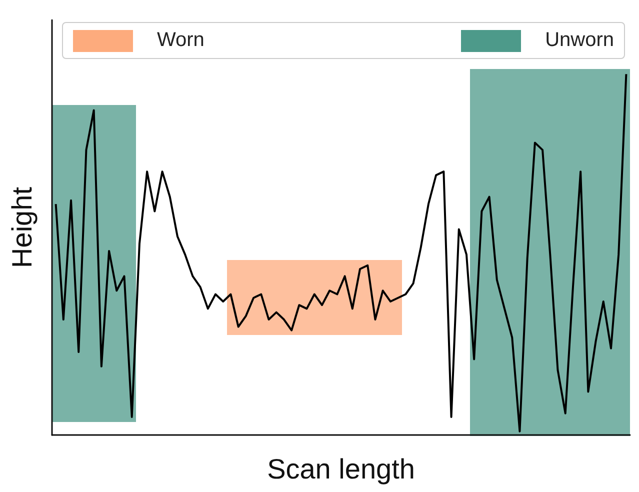 This screenshot has width=639, height=492. What do you see at coordinates (180, 40) in the screenshot?
I see `text: Worn` at bounding box center [180, 40].